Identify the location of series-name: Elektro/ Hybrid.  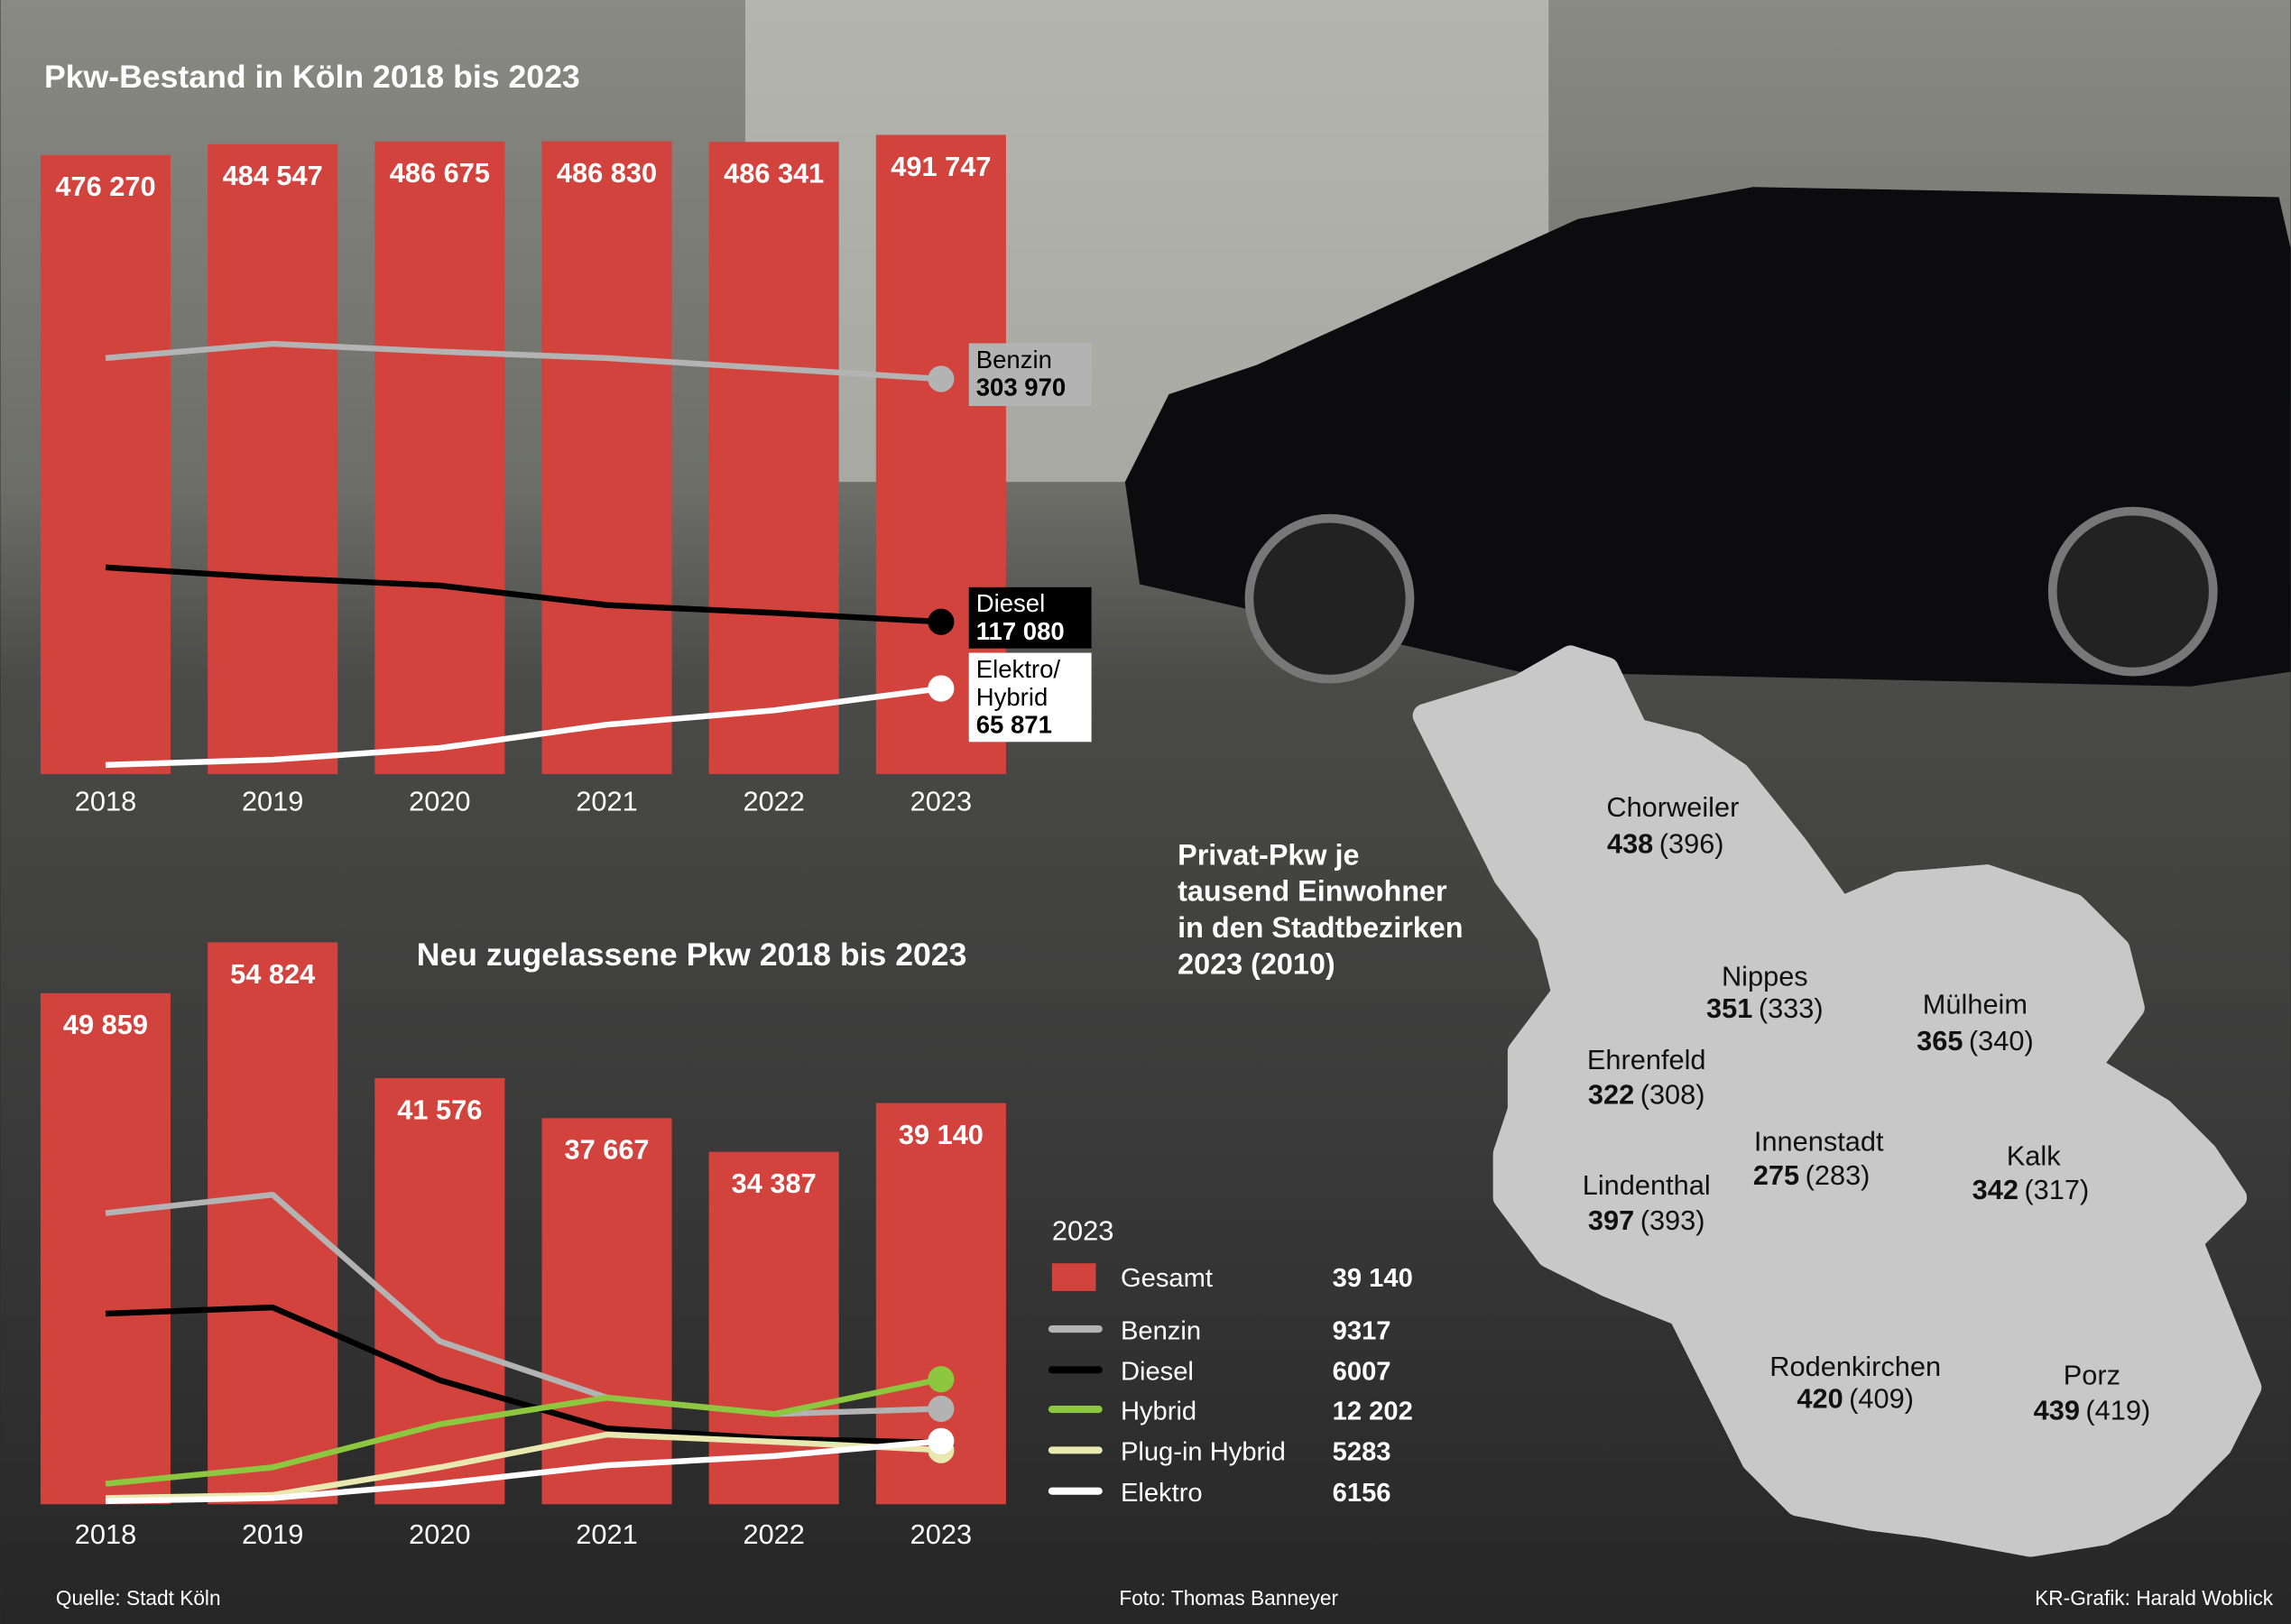
(1018, 684).